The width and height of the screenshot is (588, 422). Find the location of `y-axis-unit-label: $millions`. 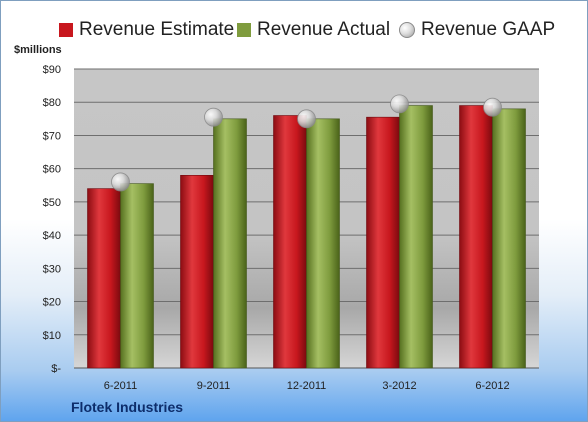

y-axis-unit-label: $millions is located at coordinates (38, 50).